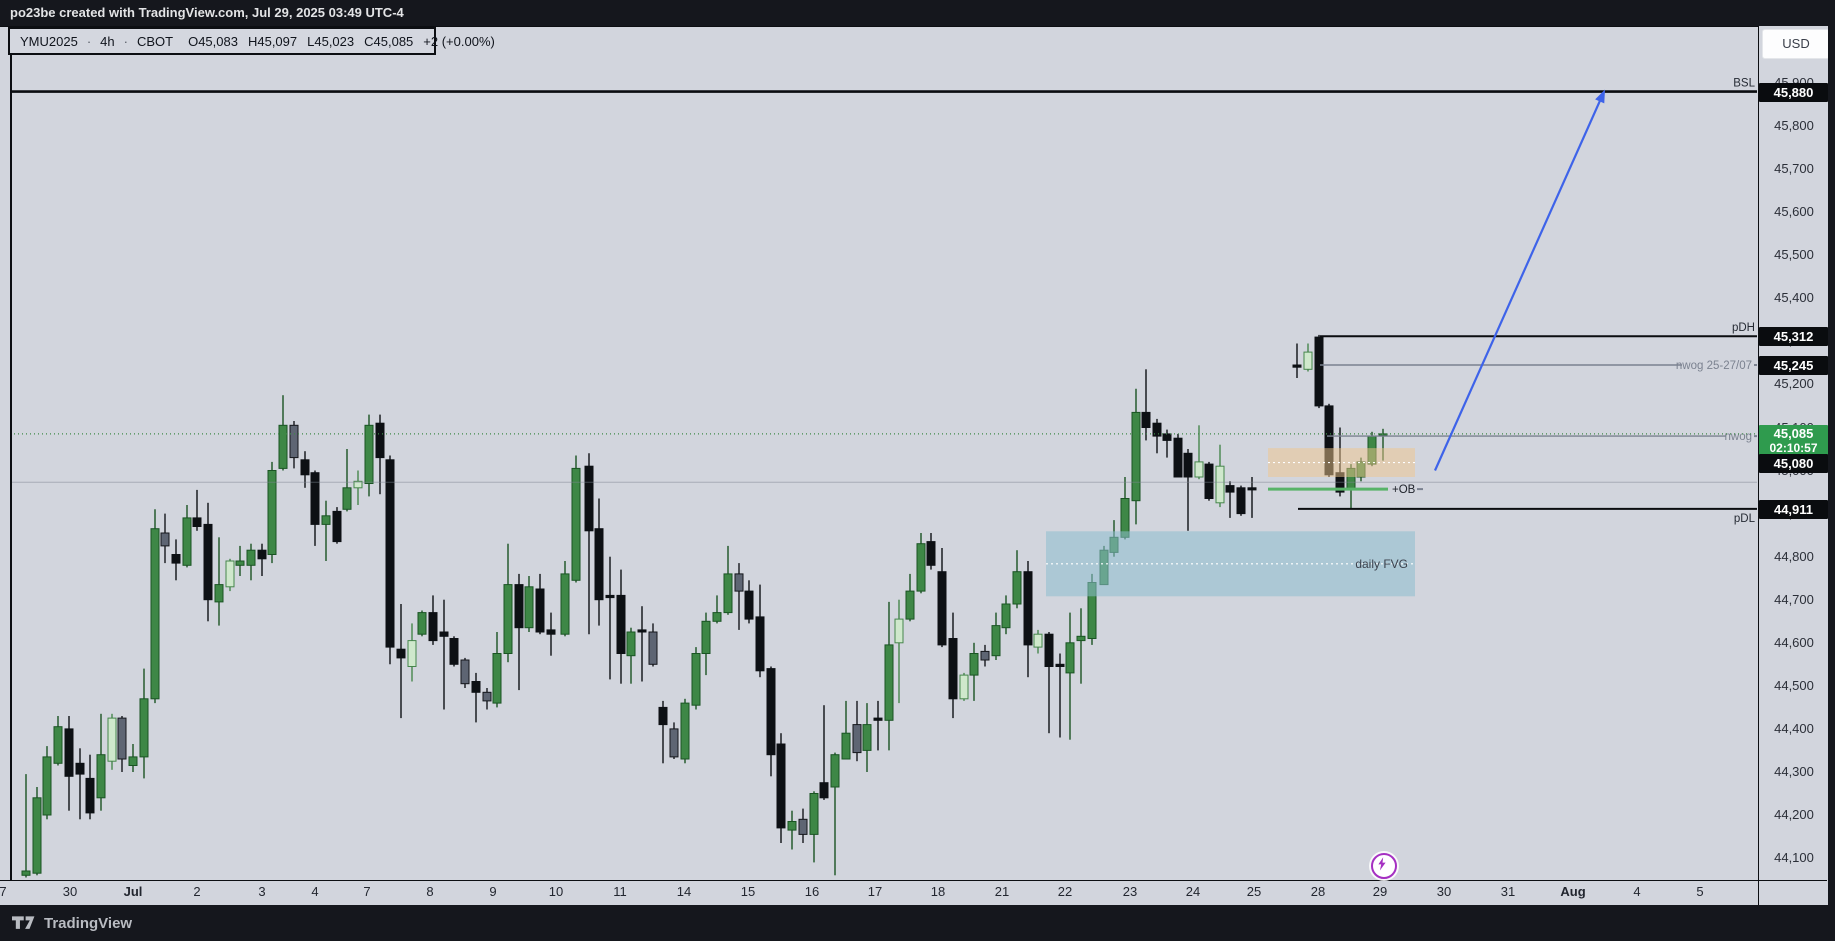  What do you see at coordinates (913, 26) in the screenshot?
I see `chart-frame-top` at bounding box center [913, 26].